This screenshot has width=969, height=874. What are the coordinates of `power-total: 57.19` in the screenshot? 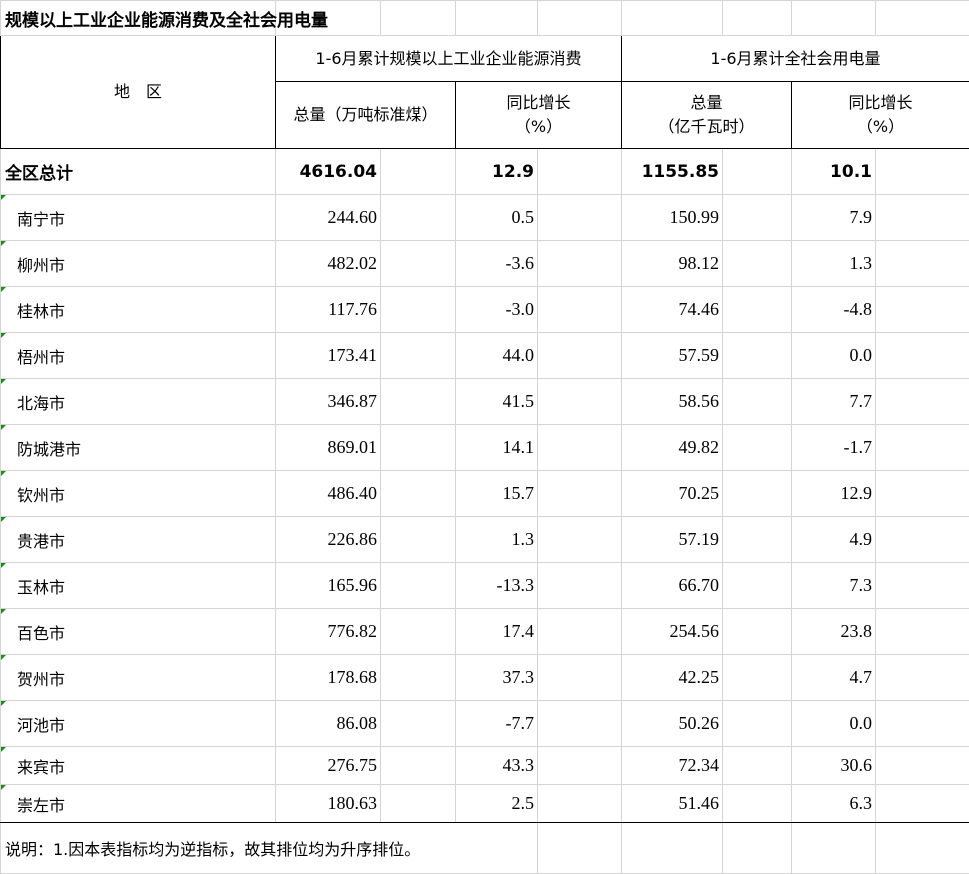 It's located at (672, 540).